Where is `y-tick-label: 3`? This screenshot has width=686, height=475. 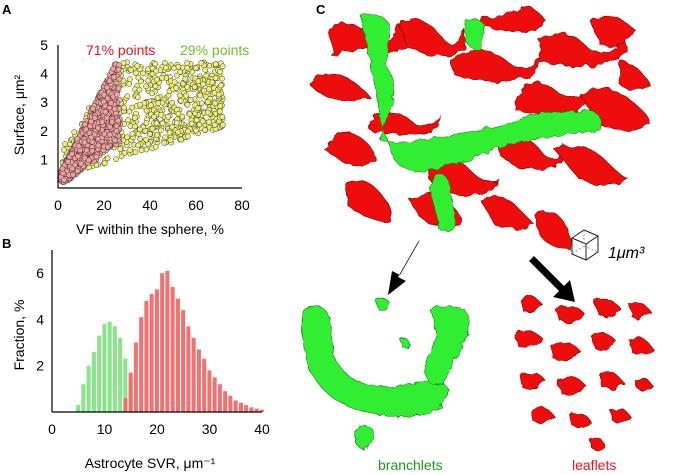 y-tick-label: 3 is located at coordinates (44, 102).